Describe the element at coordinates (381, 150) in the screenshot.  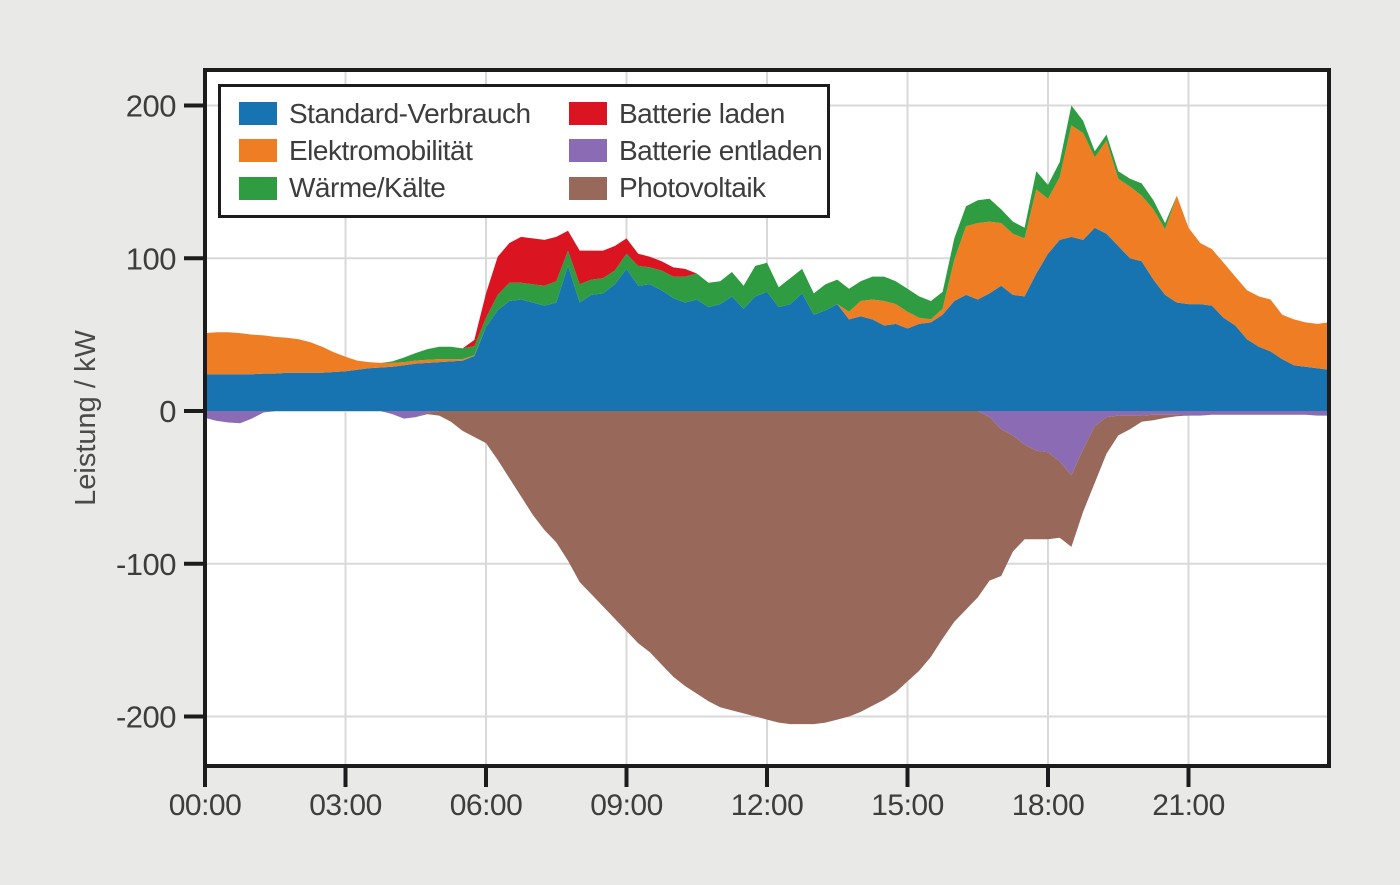
I see `legend-label: Elektromobilität` at that location.